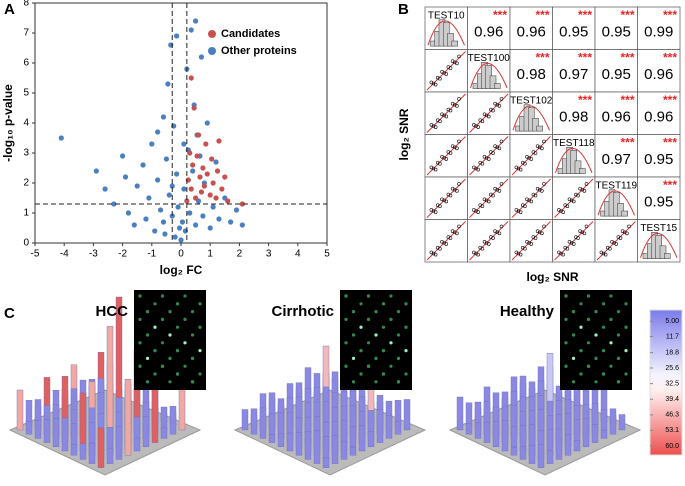 This screenshot has height=486, width=685. I want to click on panel-label: A, so click(9, 9).